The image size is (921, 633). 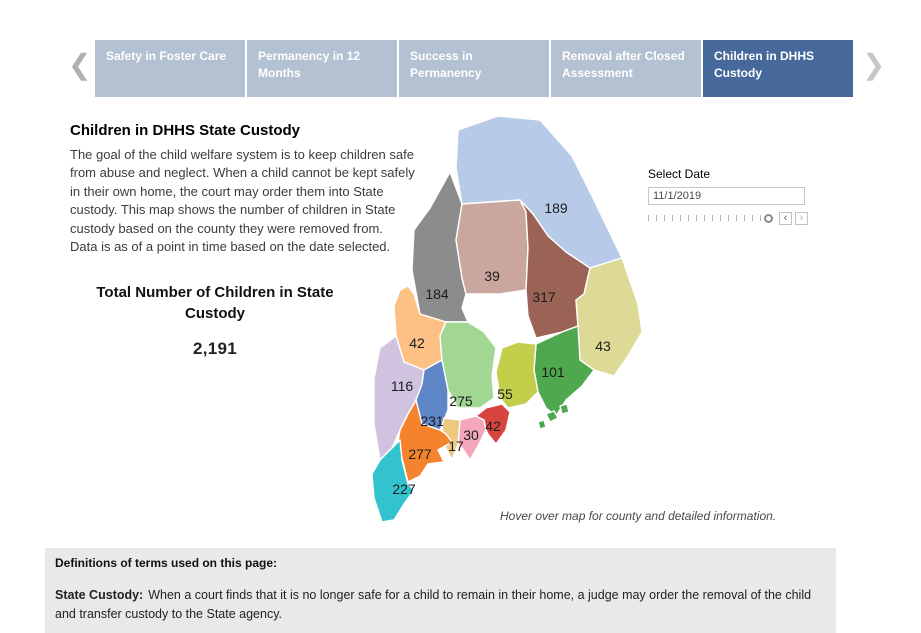 I want to click on prev-tabs-chevron-icon: ❮, so click(x=80, y=64).